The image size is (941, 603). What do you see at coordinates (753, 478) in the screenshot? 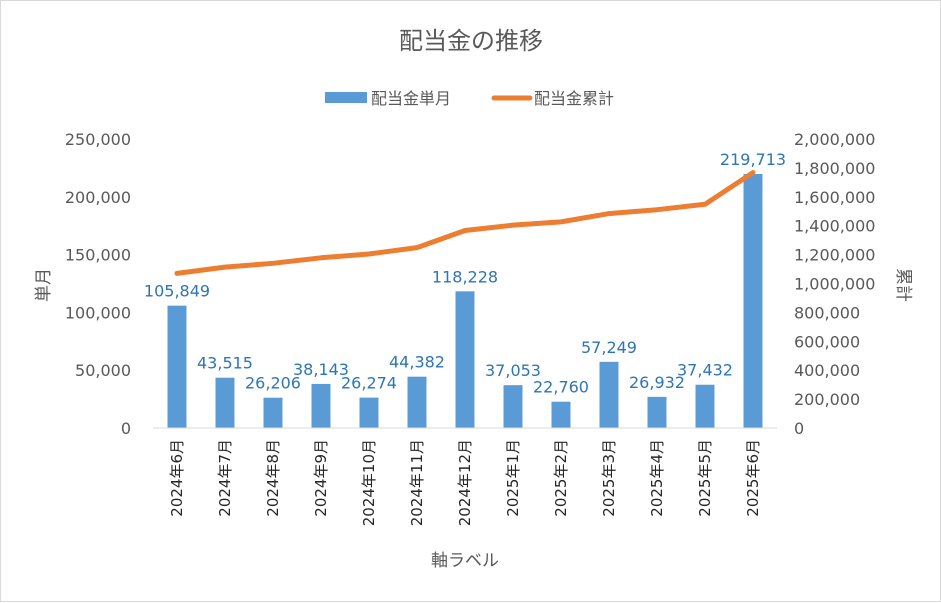
I see `category-label: 2025年6月` at bounding box center [753, 478].